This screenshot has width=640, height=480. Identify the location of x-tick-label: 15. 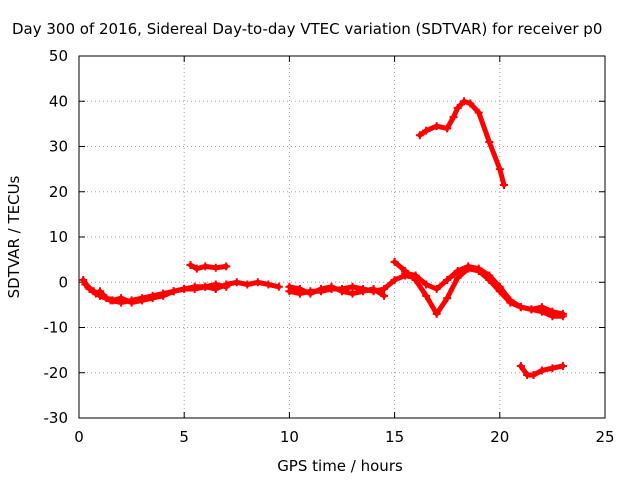
(394, 437).